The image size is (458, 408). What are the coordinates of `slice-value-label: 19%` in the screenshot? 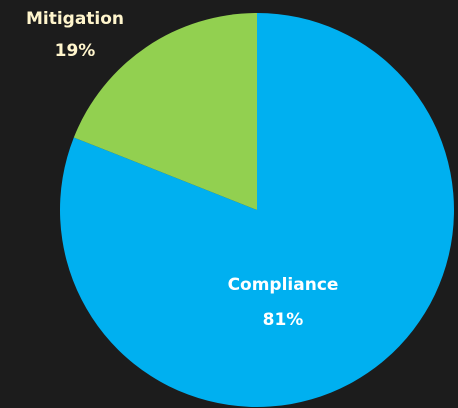 It's located at (75, 51).